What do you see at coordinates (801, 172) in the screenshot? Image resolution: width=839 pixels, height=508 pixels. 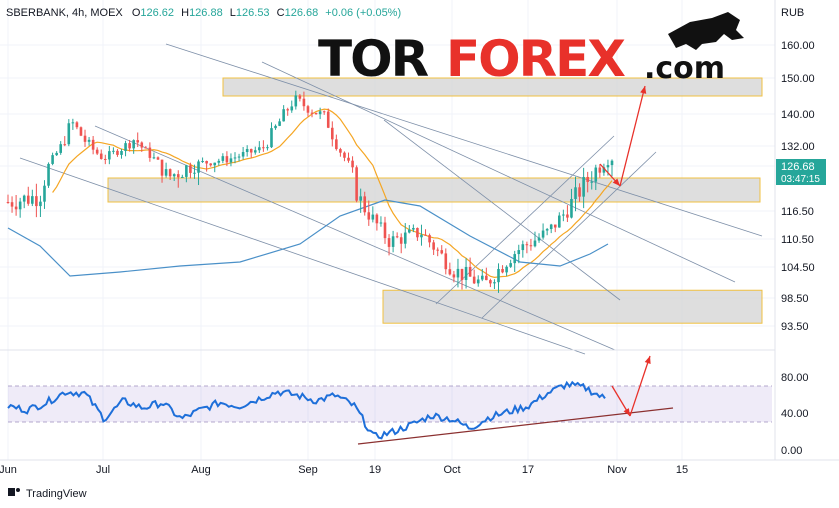 I see `last-price-tag` at bounding box center [801, 172].